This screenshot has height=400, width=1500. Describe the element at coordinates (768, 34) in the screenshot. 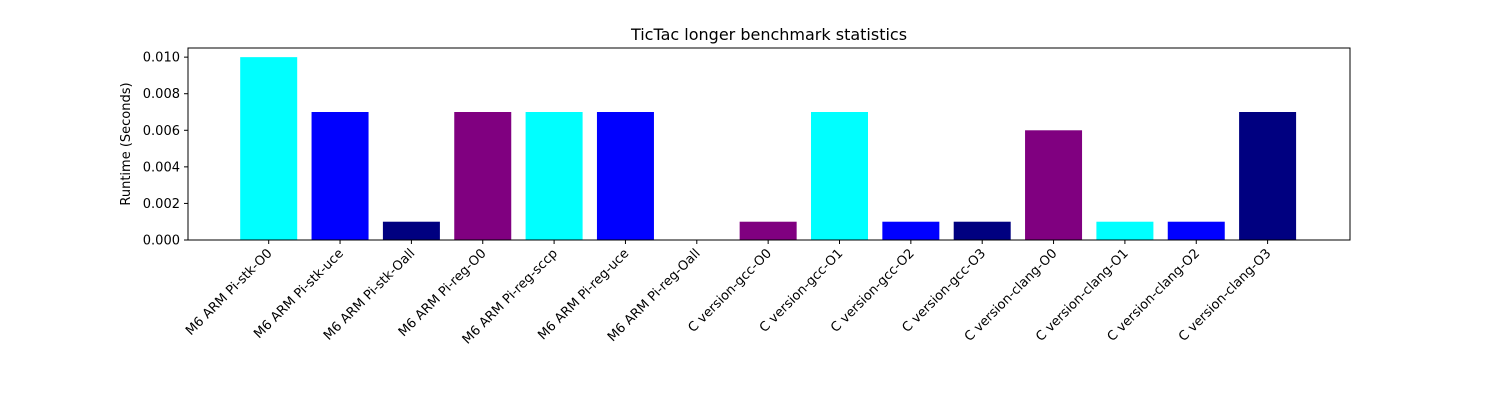

I see `chart-title: TicTac longer benchmark statistics` at that location.